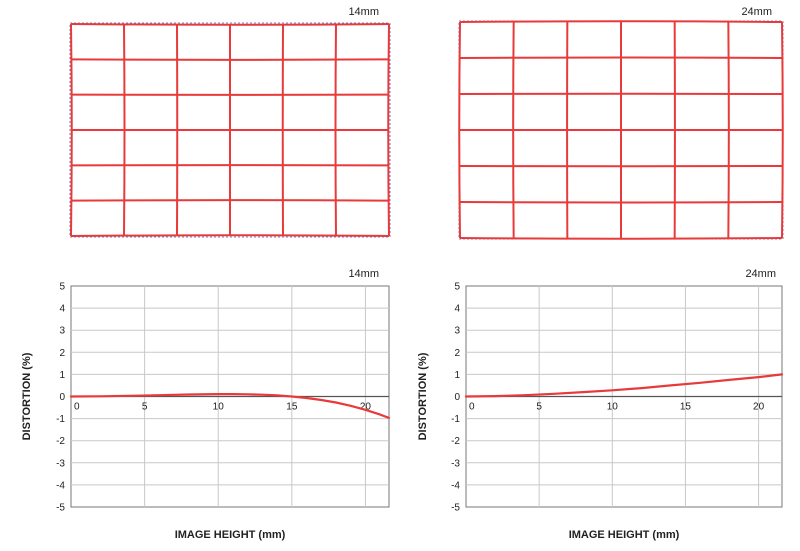 This screenshot has height=551, width=800. What do you see at coordinates (363, 12) in the screenshot?
I see `grid-focal-label: 14mm` at bounding box center [363, 12].